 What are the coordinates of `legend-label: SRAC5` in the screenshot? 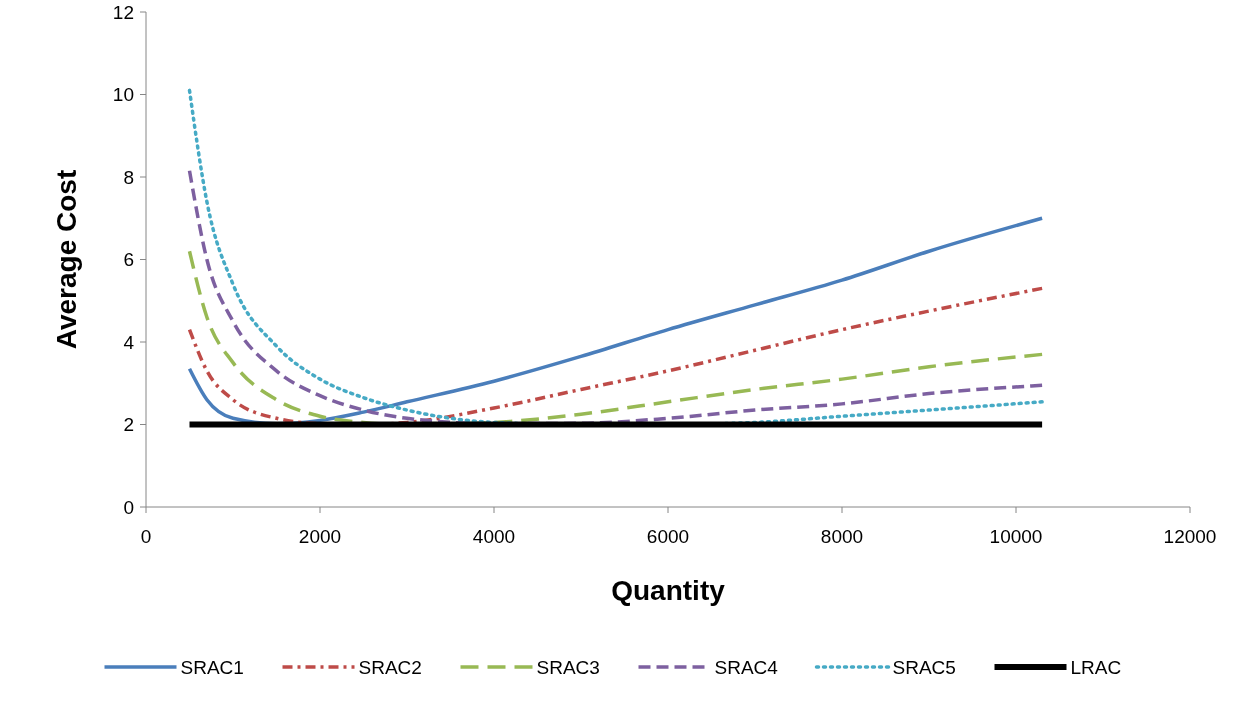 It's located at (924, 667).